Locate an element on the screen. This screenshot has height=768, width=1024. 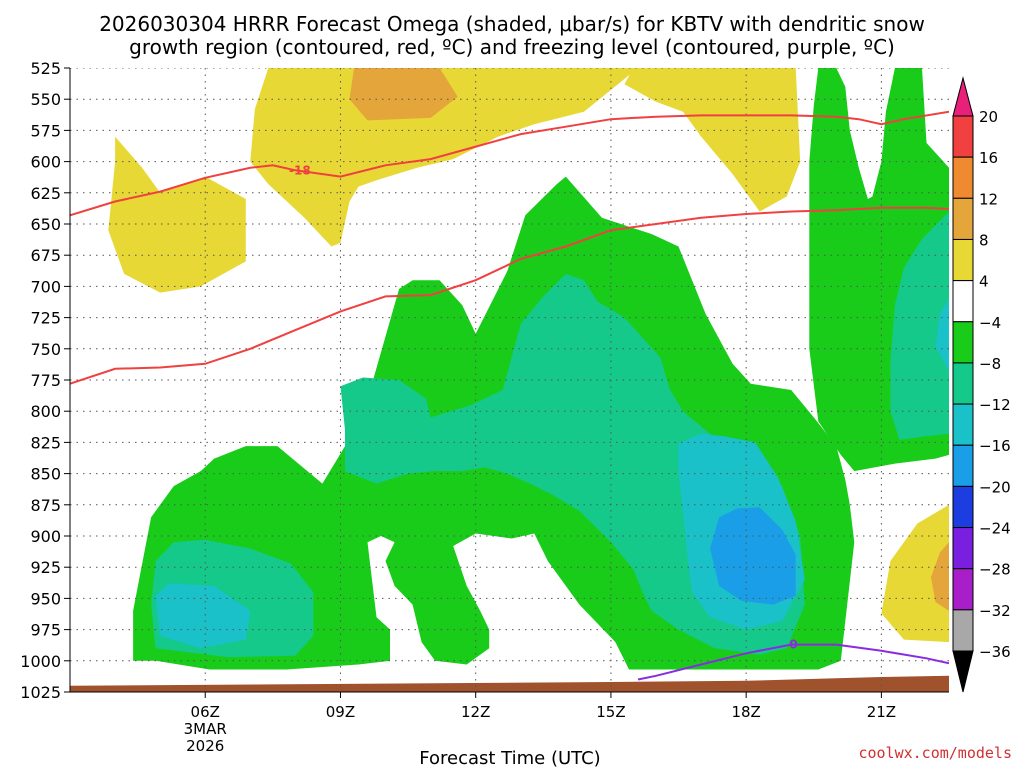
y-tick-label-1025: 1025 is located at coordinates (40, 692).